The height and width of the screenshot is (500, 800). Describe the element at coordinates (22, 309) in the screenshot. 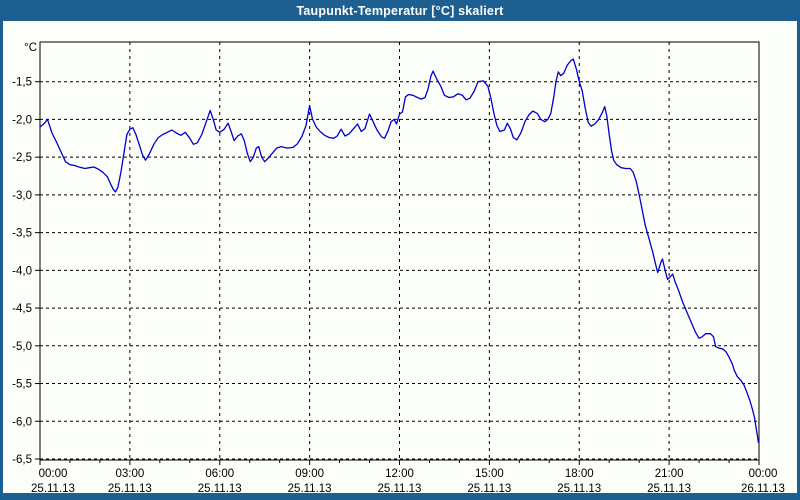

I see `y-tick-label: -4,5` at that location.